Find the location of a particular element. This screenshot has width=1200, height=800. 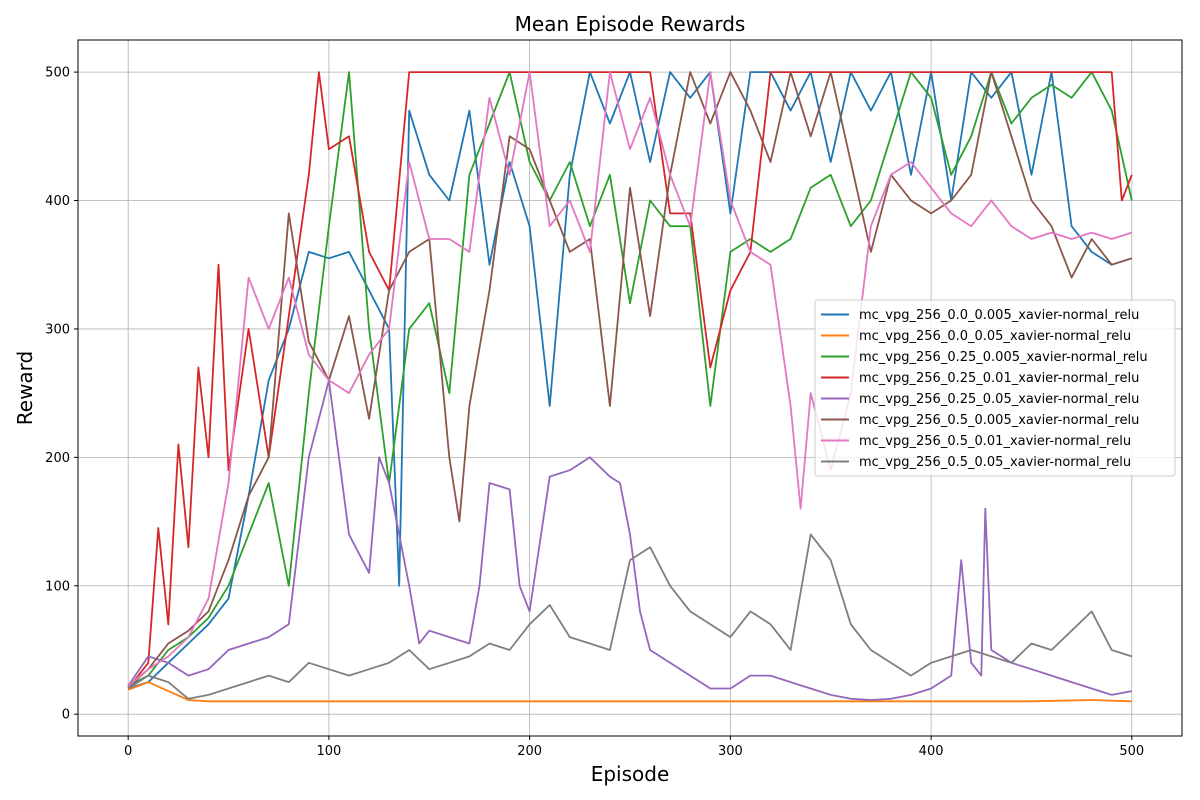

x-tick-label: 200 is located at coordinates (529, 751).